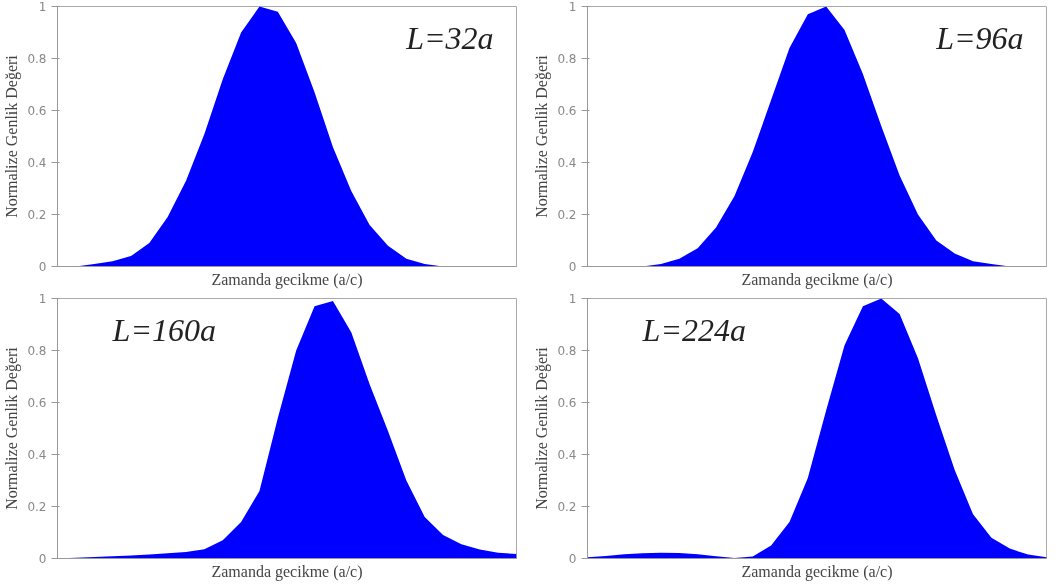 This screenshot has width=1062, height=586. Describe the element at coordinates (163, 329) in the screenshot. I see `annotation: L=160a` at that location.